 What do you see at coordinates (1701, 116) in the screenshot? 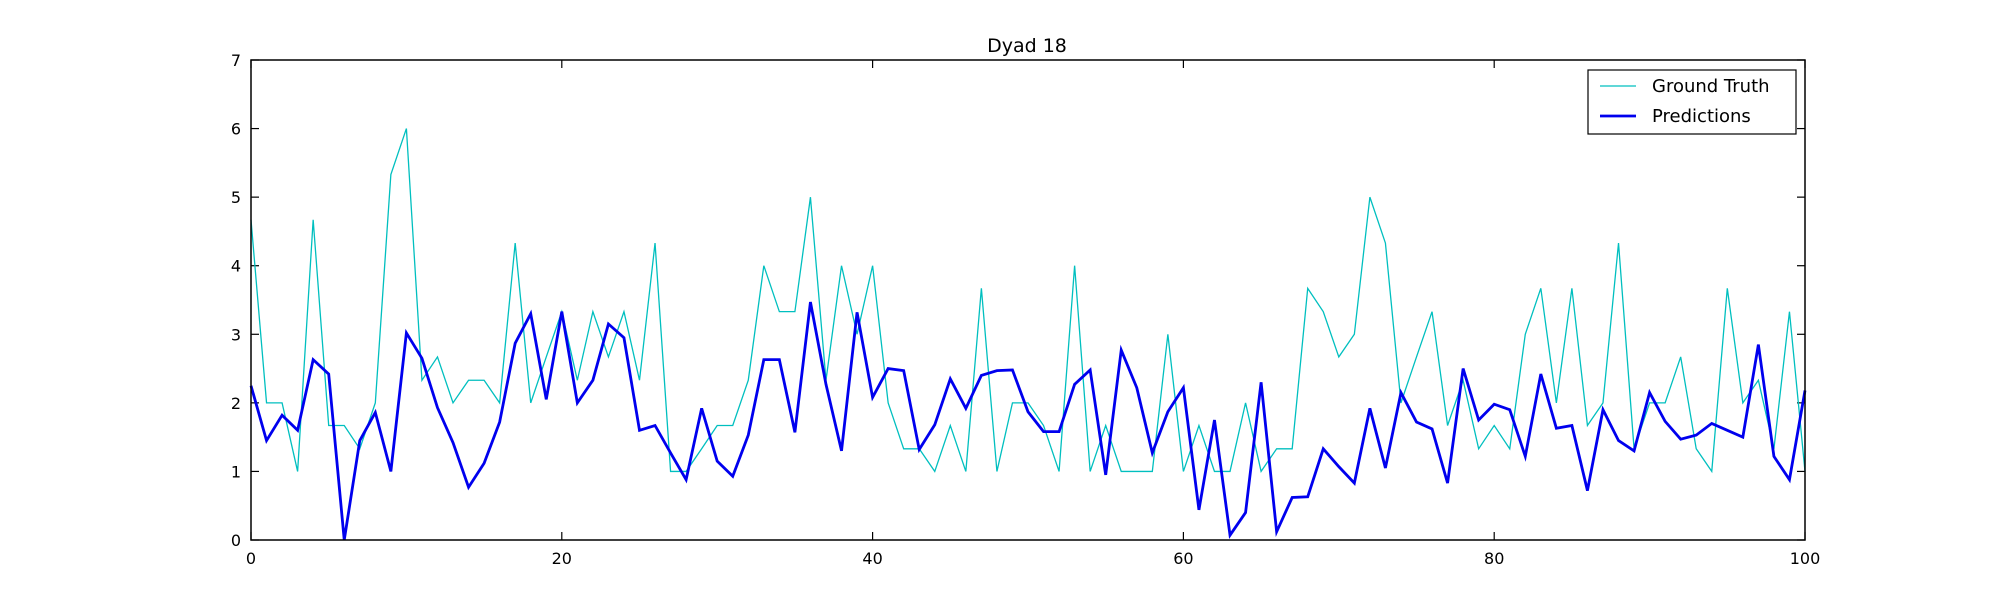
I see `legend-label: Predictions` at bounding box center [1701, 116].